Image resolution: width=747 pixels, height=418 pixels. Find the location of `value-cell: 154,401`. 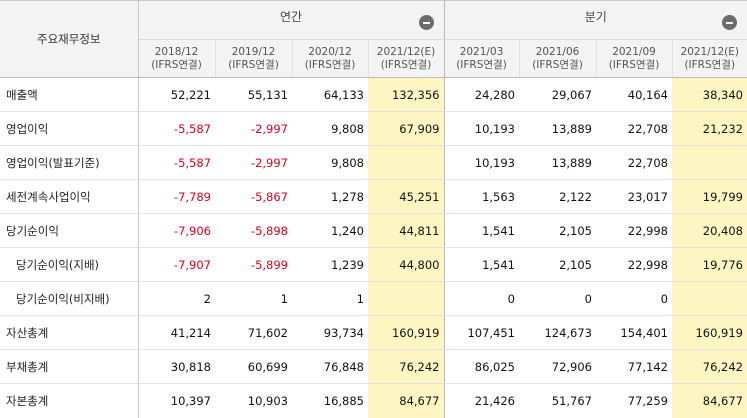

value-cell: 154,401 is located at coordinates (634, 333).